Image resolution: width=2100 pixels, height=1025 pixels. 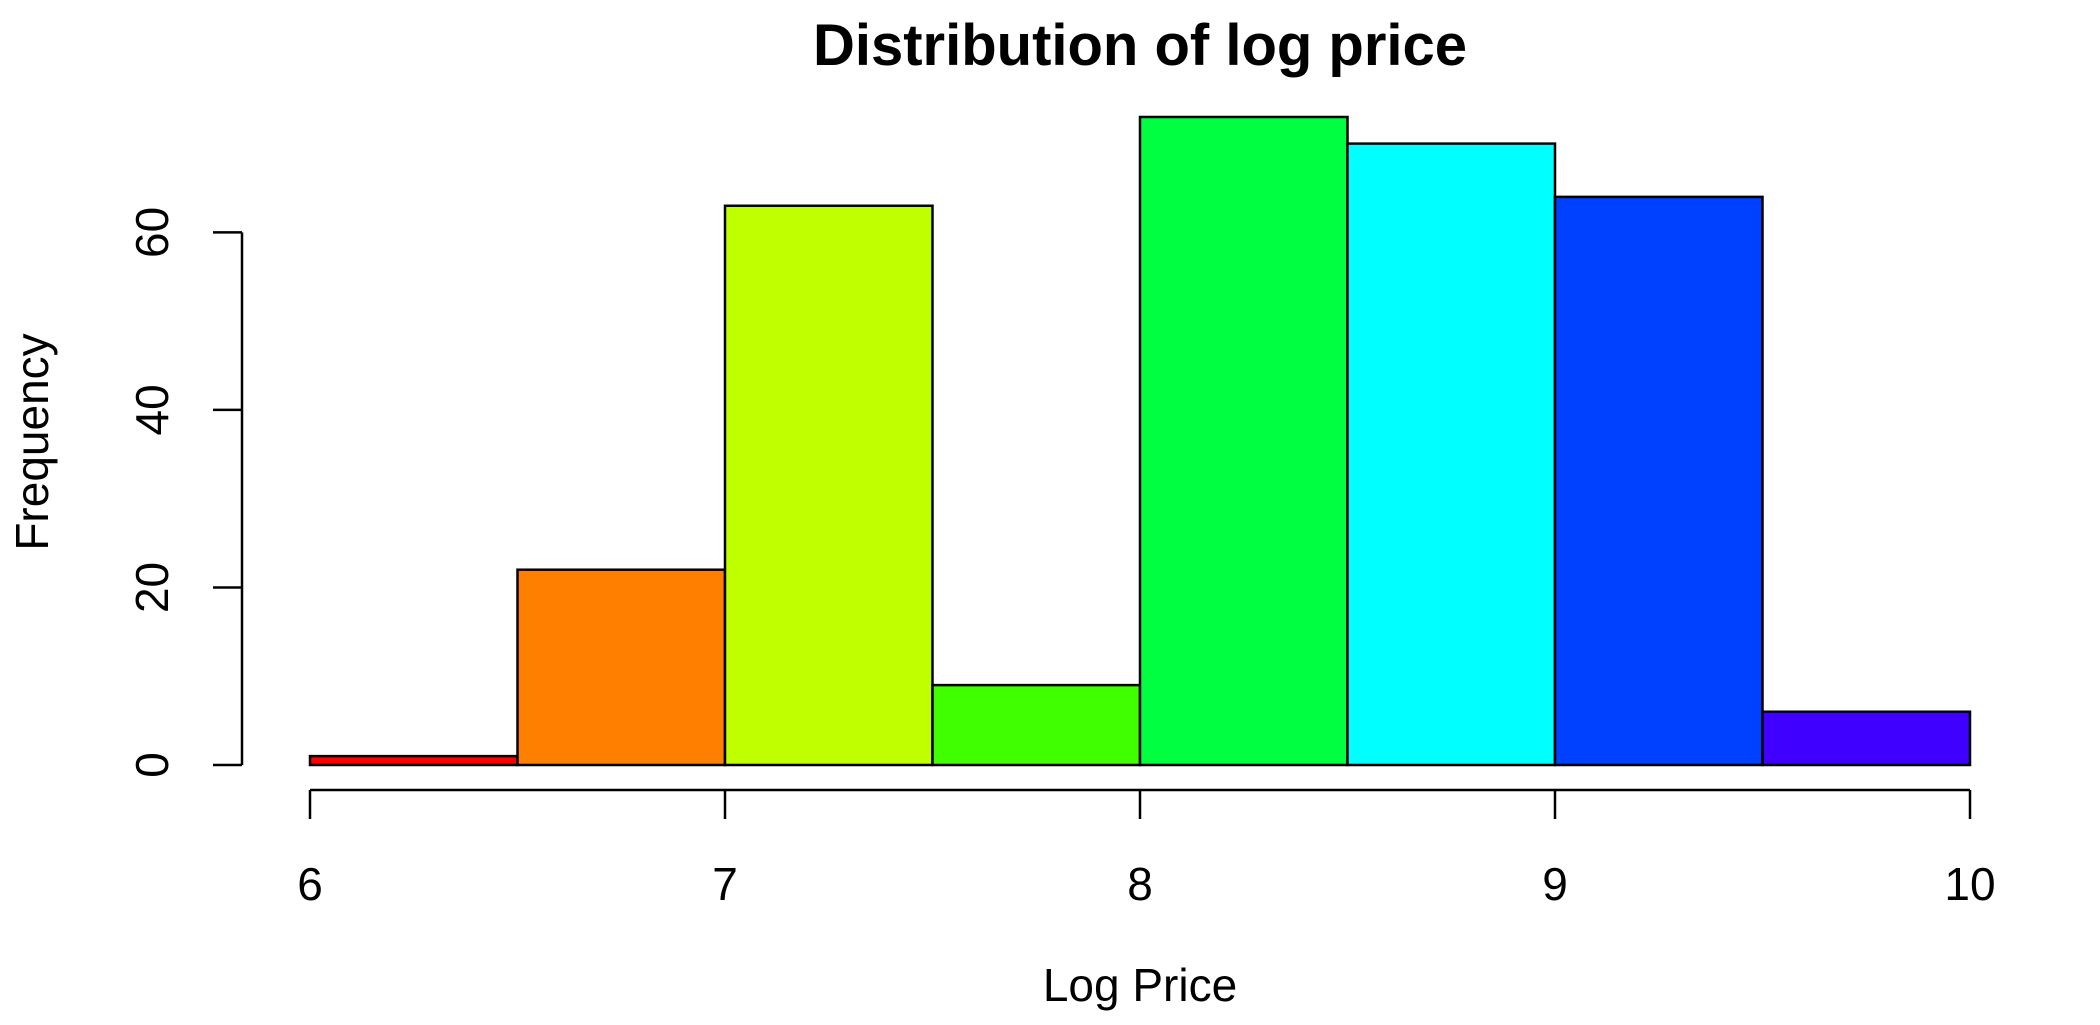 I want to click on x-axis: 6 7 8 9 10, so click(x=1146, y=849).